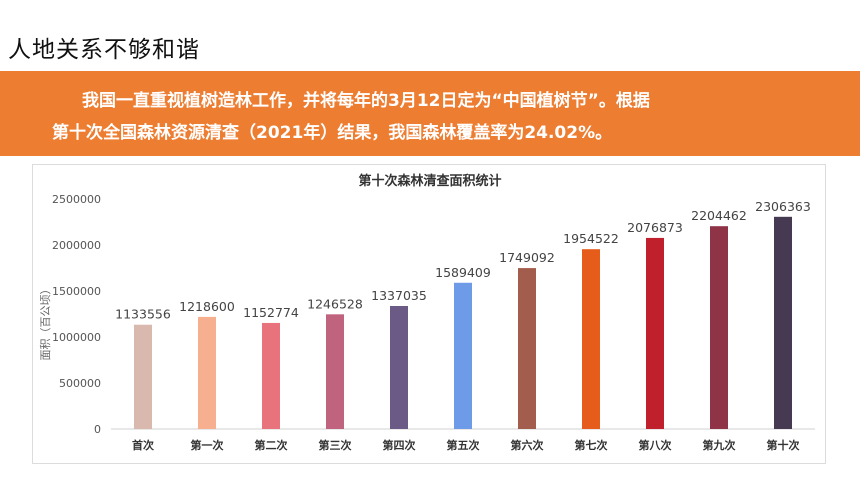 This screenshot has height=484, width=860. What do you see at coordinates (655, 227) in the screenshot?
I see `data-label-9: 2076873` at bounding box center [655, 227].